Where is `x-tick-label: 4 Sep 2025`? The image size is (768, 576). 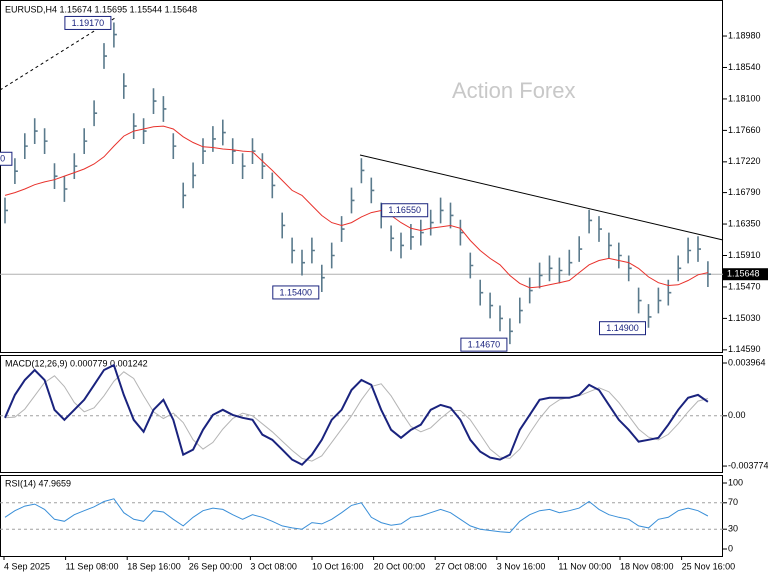
x-tick-label: 4 Sep 2025 is located at coordinates (27, 566).